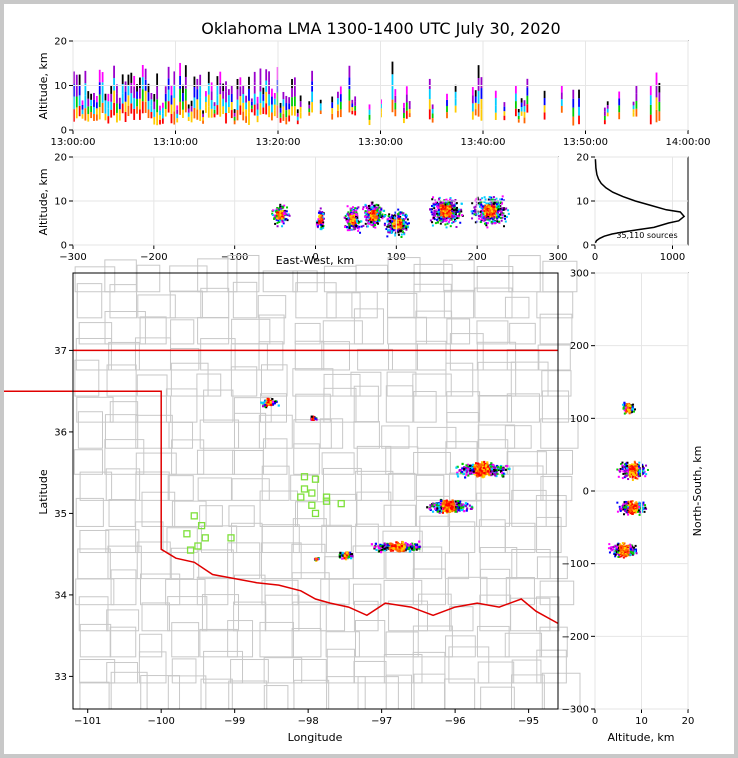 The image size is (738, 758). I want to click on y-tick-label: 34, so click(60, 595).